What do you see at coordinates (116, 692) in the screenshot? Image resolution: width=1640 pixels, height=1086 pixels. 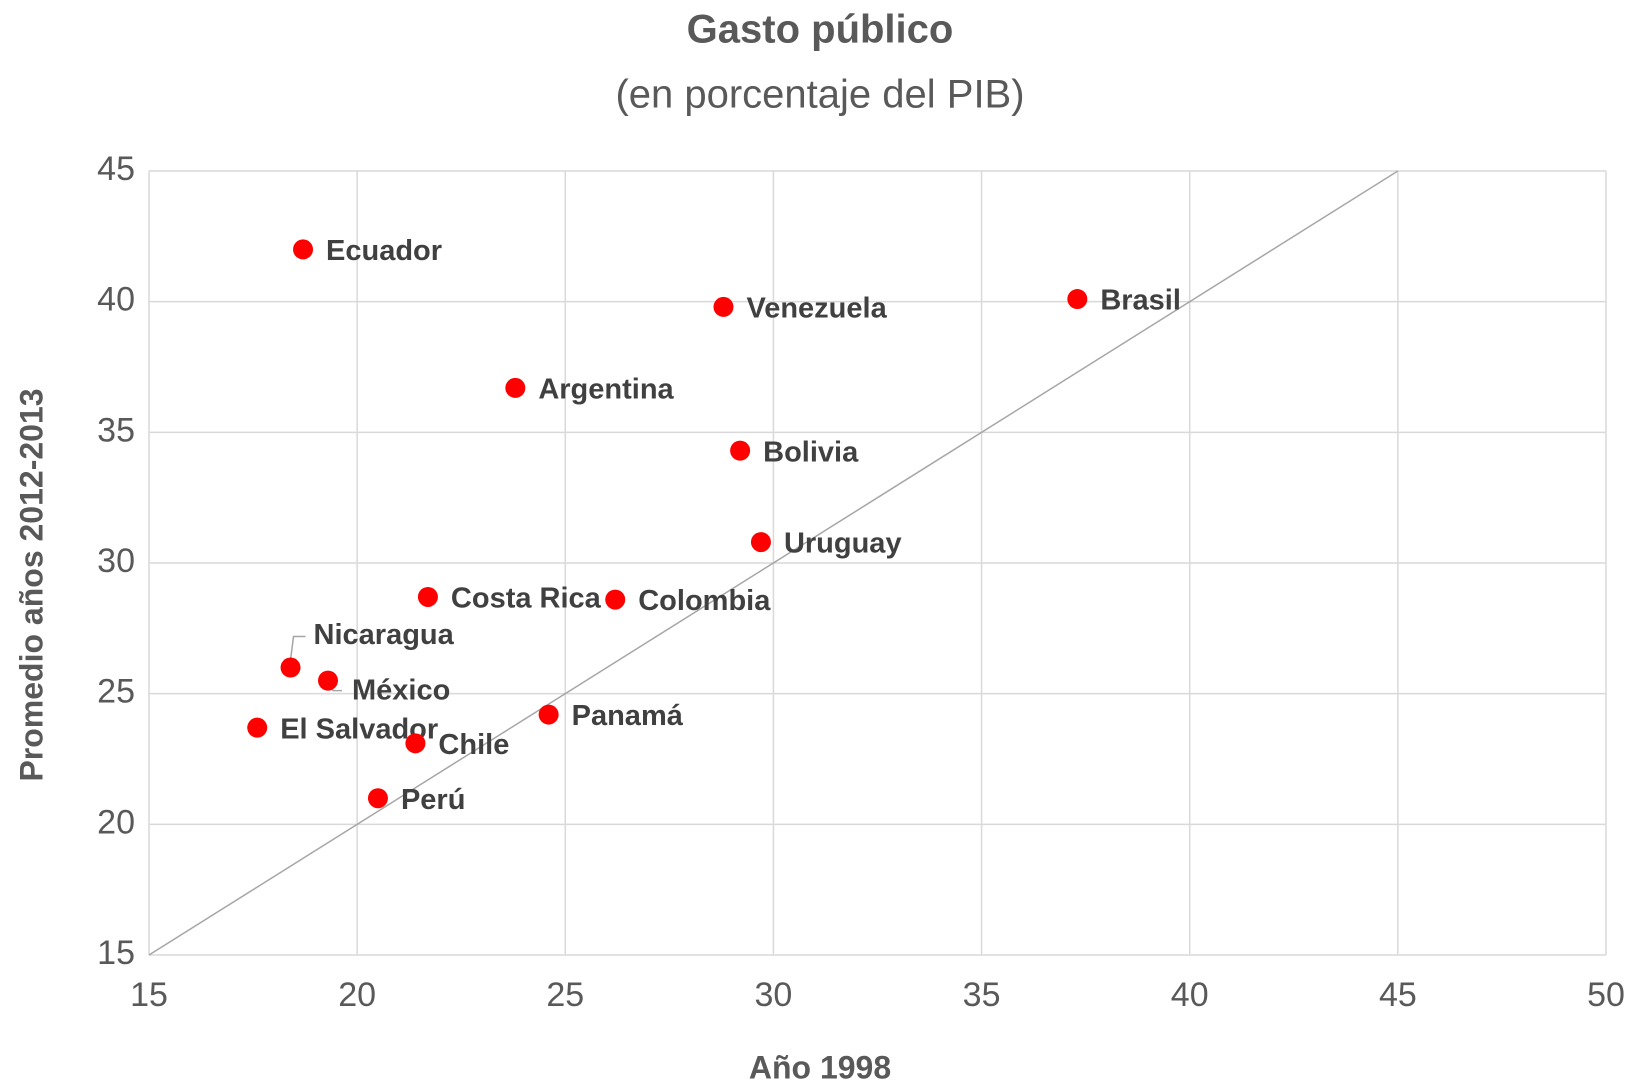 I see `y-tick-label: 25` at bounding box center [116, 692].